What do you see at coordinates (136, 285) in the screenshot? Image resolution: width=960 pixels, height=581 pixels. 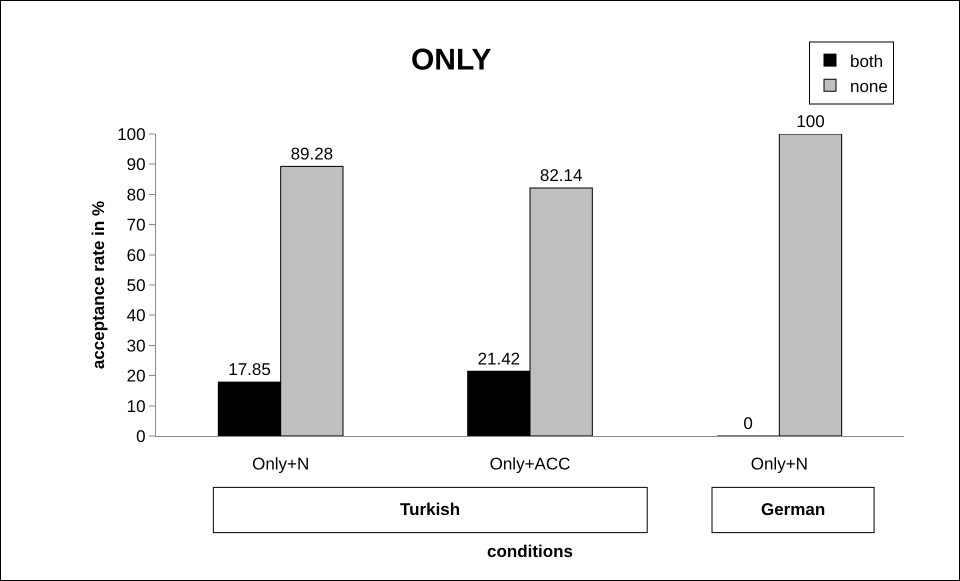 I see `y-tick-label: 50` at bounding box center [136, 285].